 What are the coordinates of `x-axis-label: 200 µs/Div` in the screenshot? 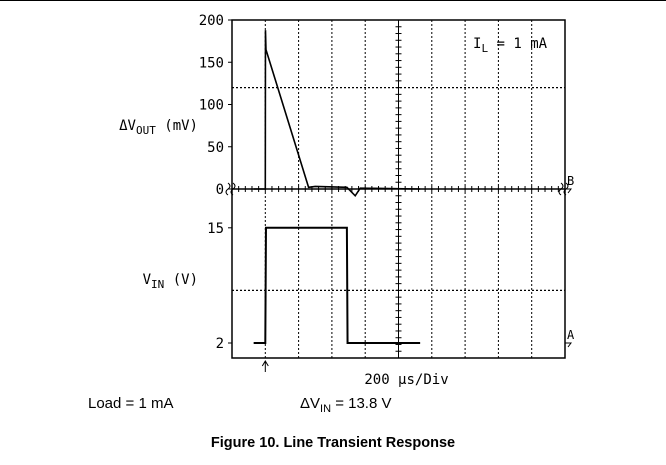 It's located at (406, 380).